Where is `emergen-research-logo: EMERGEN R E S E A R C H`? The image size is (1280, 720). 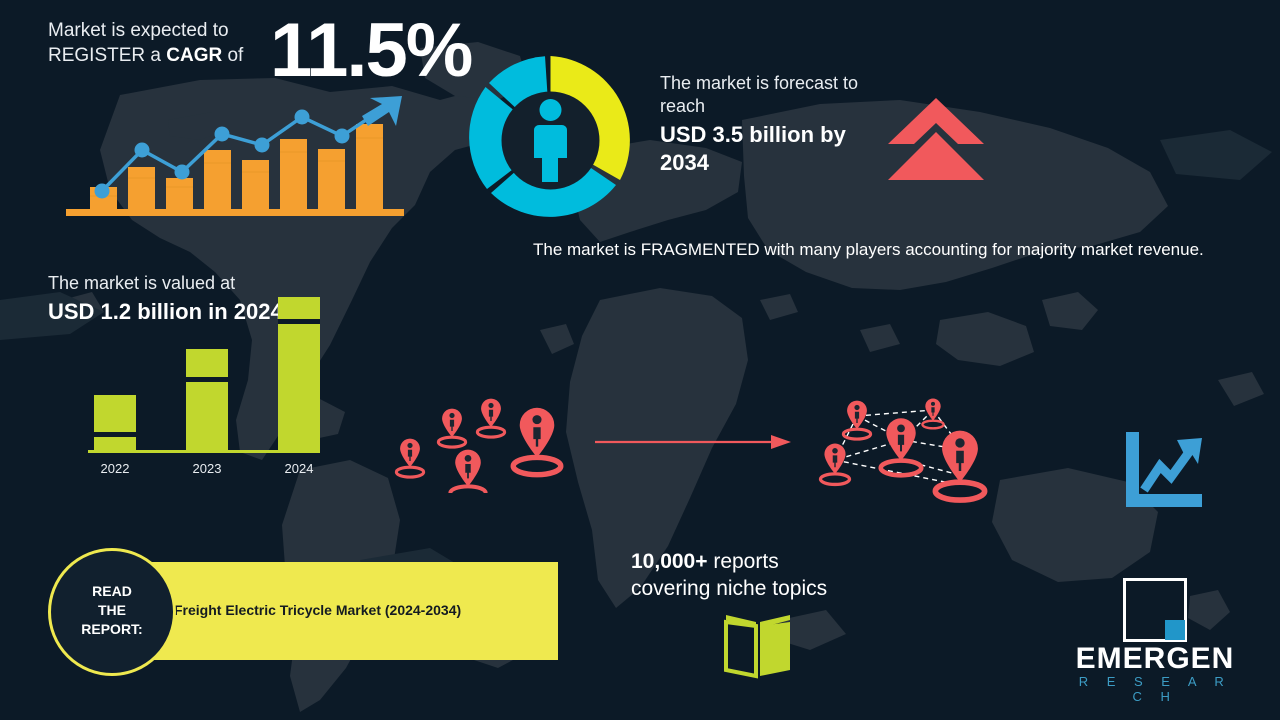 emergen-research-logo: EMERGEN R E S E A R C H is located at coordinates (1155, 641).